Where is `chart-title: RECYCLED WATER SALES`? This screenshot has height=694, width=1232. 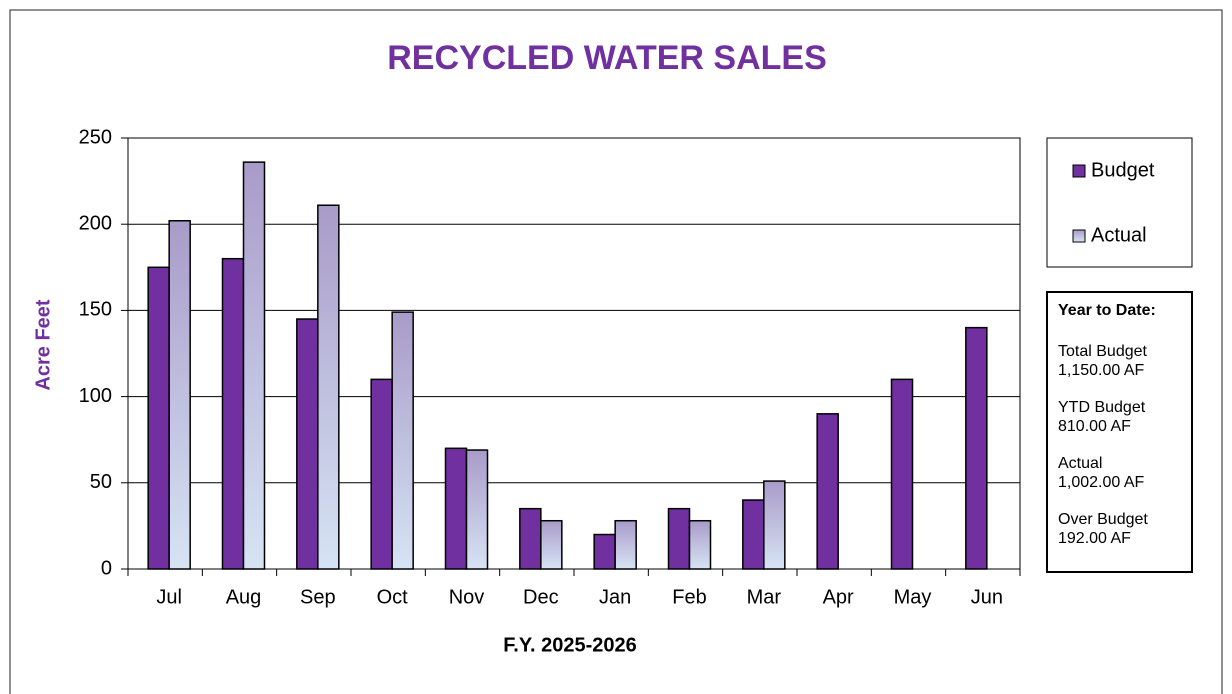
chart-title: RECYCLED WATER SALES is located at coordinates (607, 58).